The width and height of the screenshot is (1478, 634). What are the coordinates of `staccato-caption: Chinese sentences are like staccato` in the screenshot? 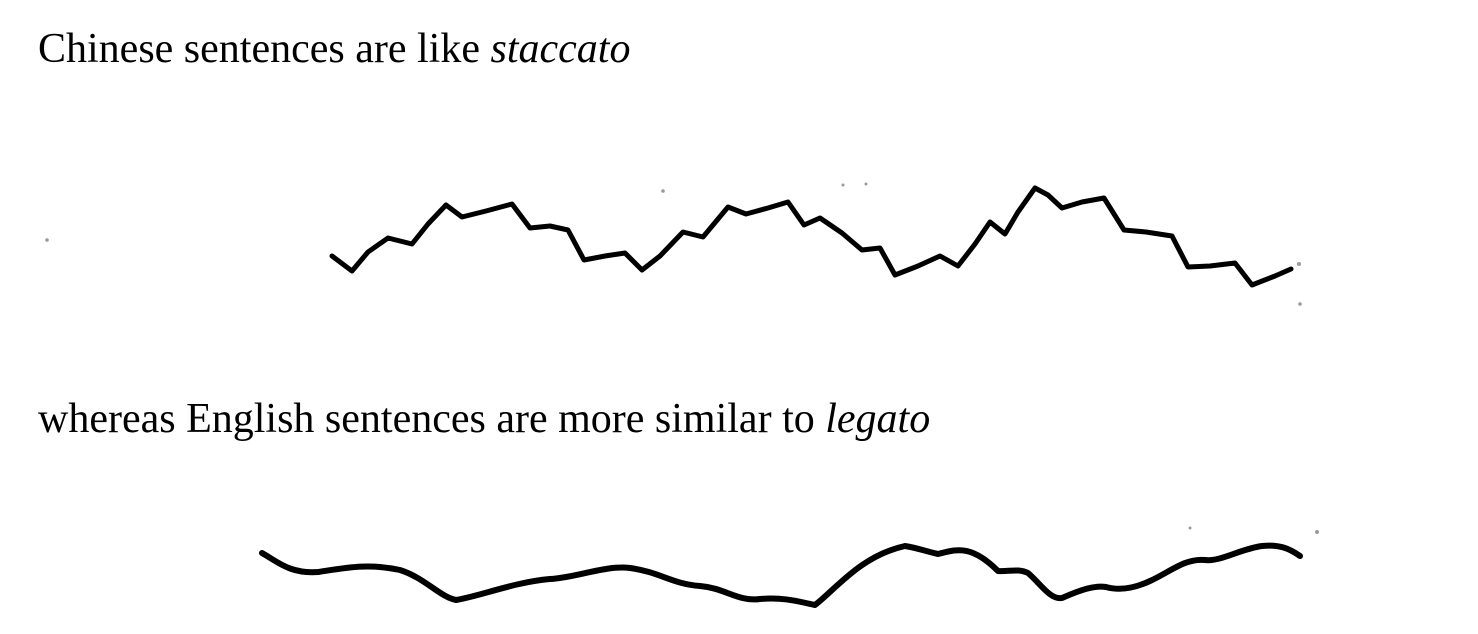 It's located at (334, 49).